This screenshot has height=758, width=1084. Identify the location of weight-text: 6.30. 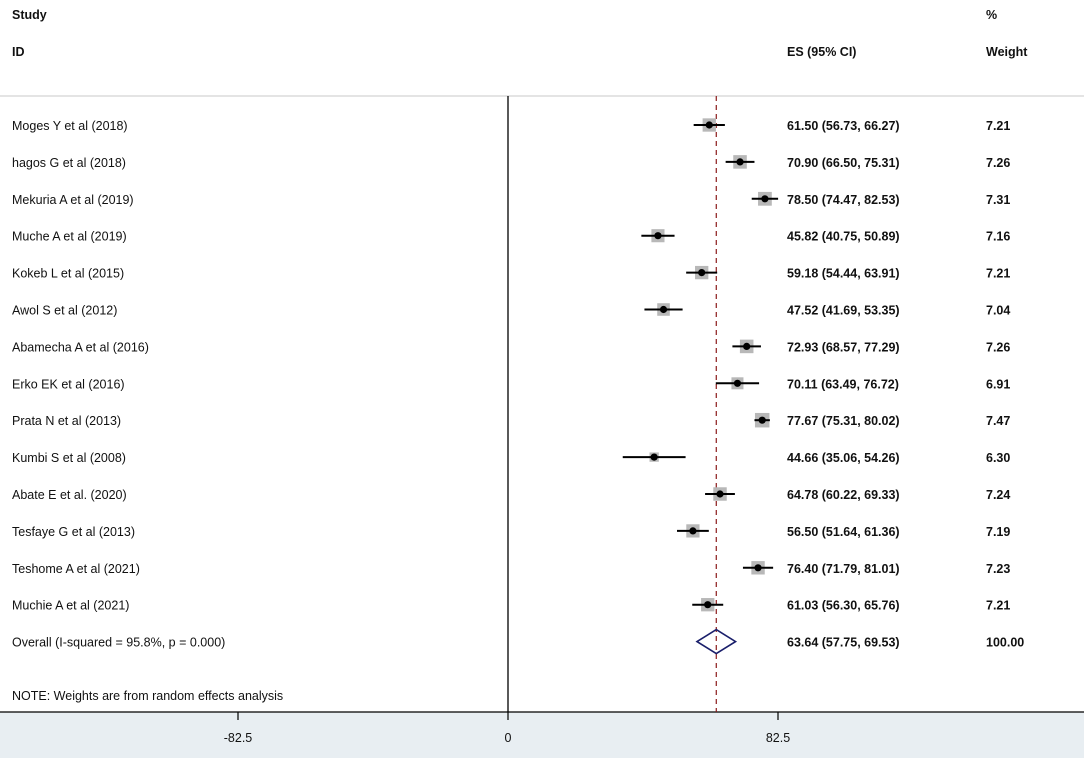
(998, 458).